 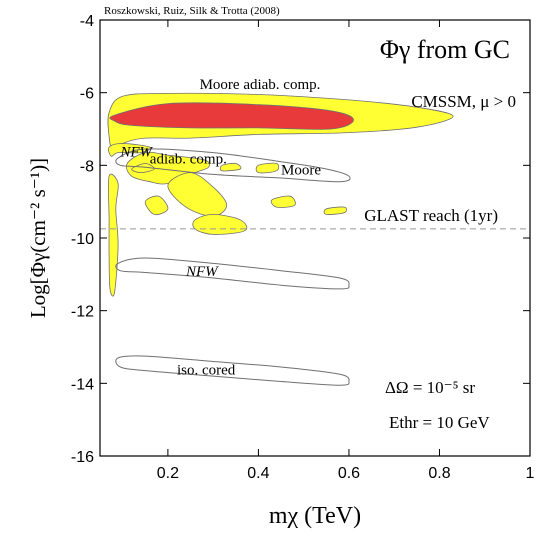 What do you see at coordinates (188, 160) in the screenshot?
I see `region-label-2: adiab. comp.` at bounding box center [188, 160].